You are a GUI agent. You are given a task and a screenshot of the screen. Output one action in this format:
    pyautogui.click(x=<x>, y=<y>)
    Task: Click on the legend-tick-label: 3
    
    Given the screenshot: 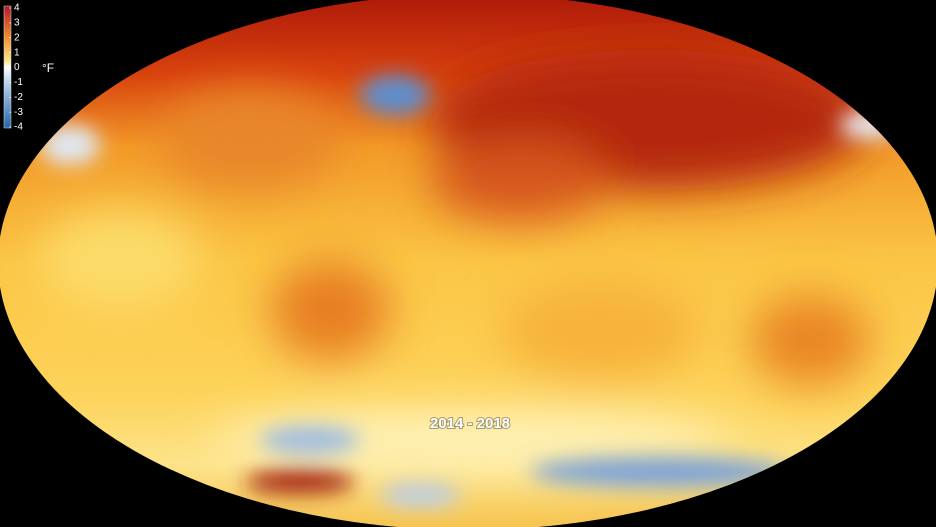 What is the action you would take?
    pyautogui.click(x=17, y=23)
    